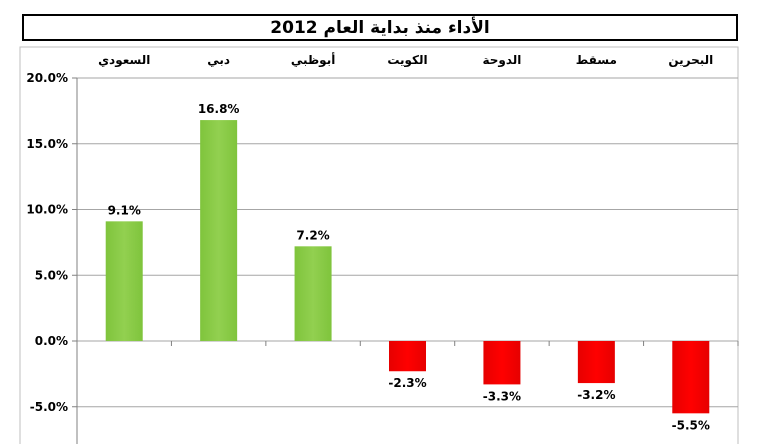 The image size is (765, 444). I want to click on y-tick-label: 5.0%, so click(51, 275).